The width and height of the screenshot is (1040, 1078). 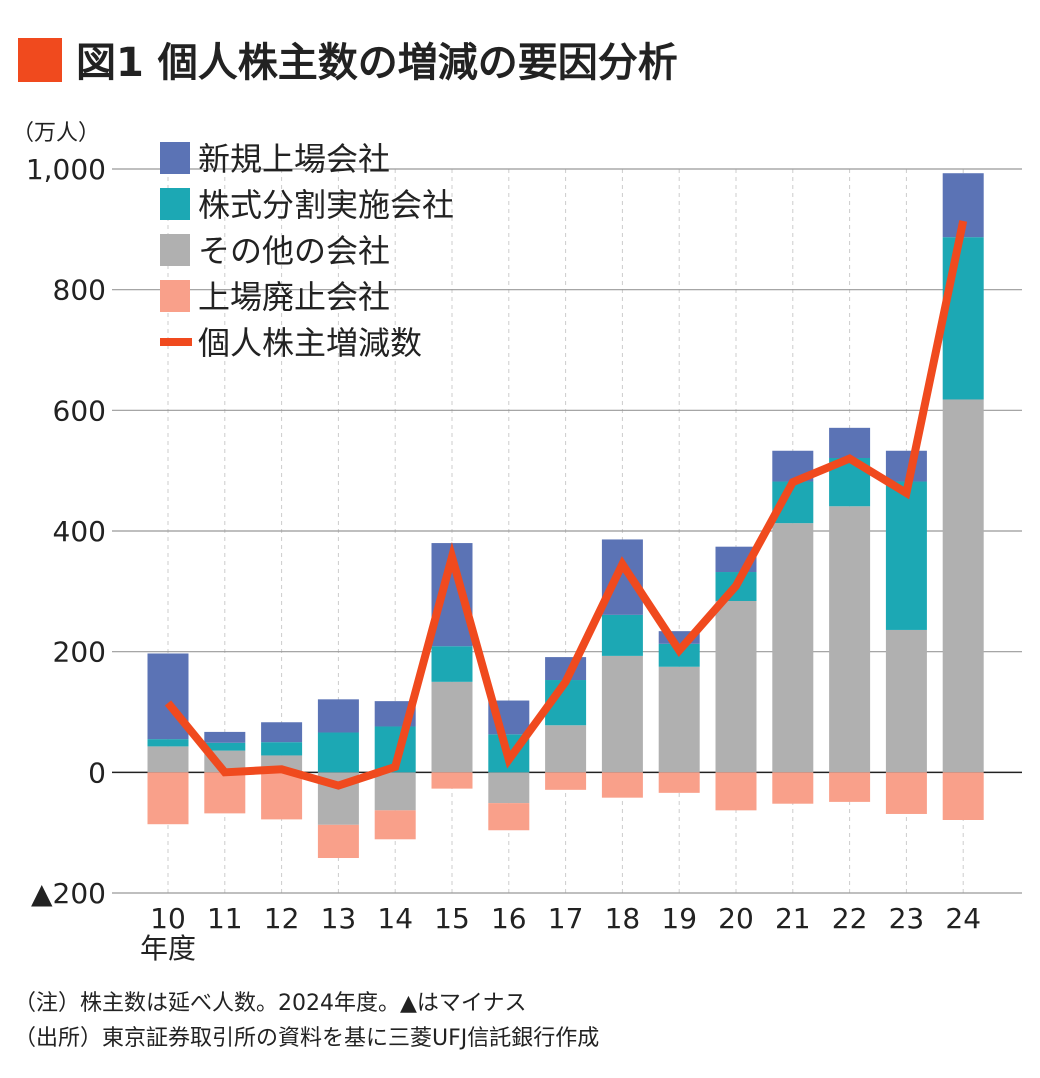 What do you see at coordinates (270, 1003) in the screenshot?
I see `note-text: （注）株主数は延べ人数。2024年度。▲はマイナス` at bounding box center [270, 1003].